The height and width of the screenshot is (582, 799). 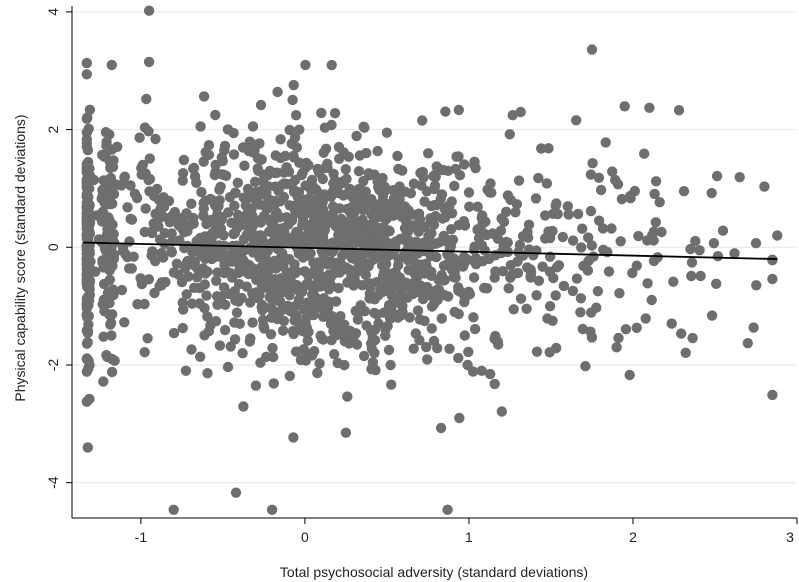 I want to click on y-tick-label: 2, so click(x=53, y=129).